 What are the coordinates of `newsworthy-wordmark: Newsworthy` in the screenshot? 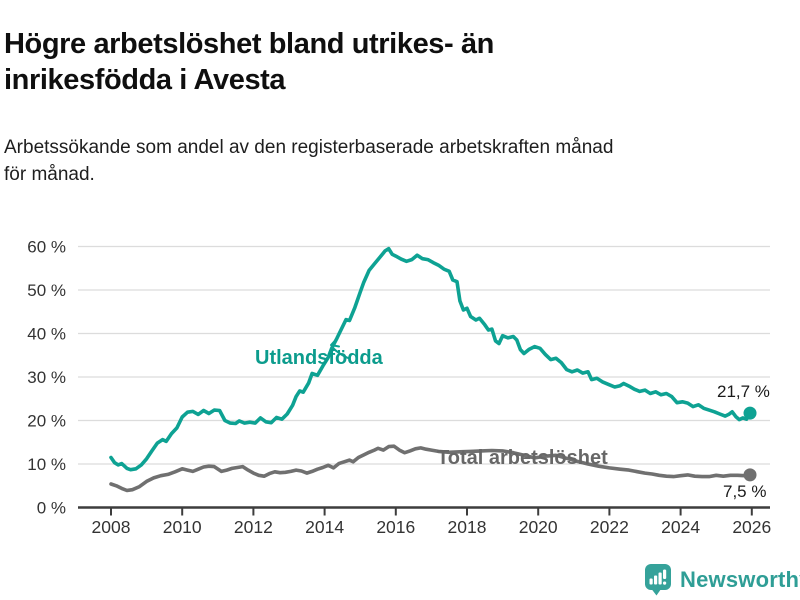 It's located at (740, 579).